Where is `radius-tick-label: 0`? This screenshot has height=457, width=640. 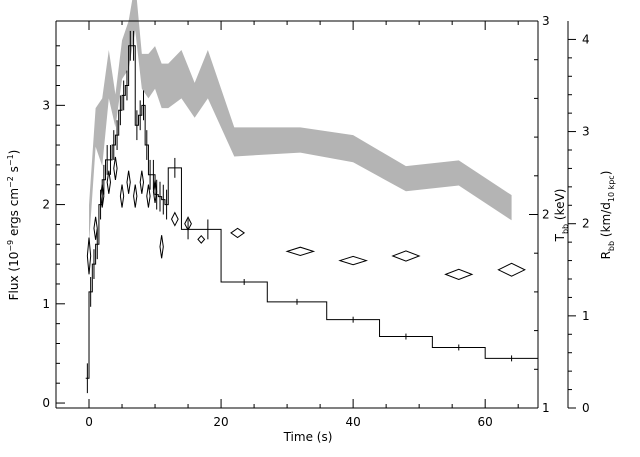 radius-tick-label: 0 is located at coordinates (586, 408).